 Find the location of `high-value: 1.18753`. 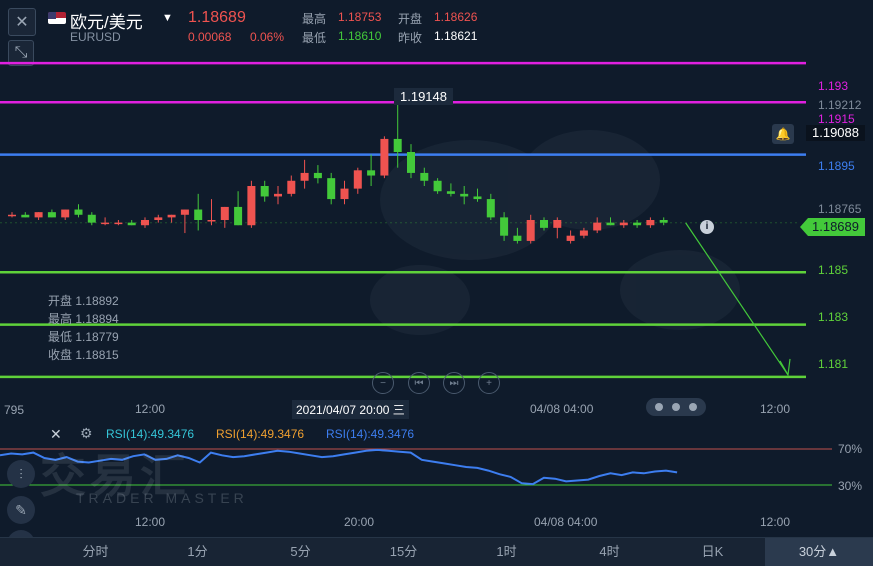

high-value: 1.18753 is located at coordinates (360, 17).